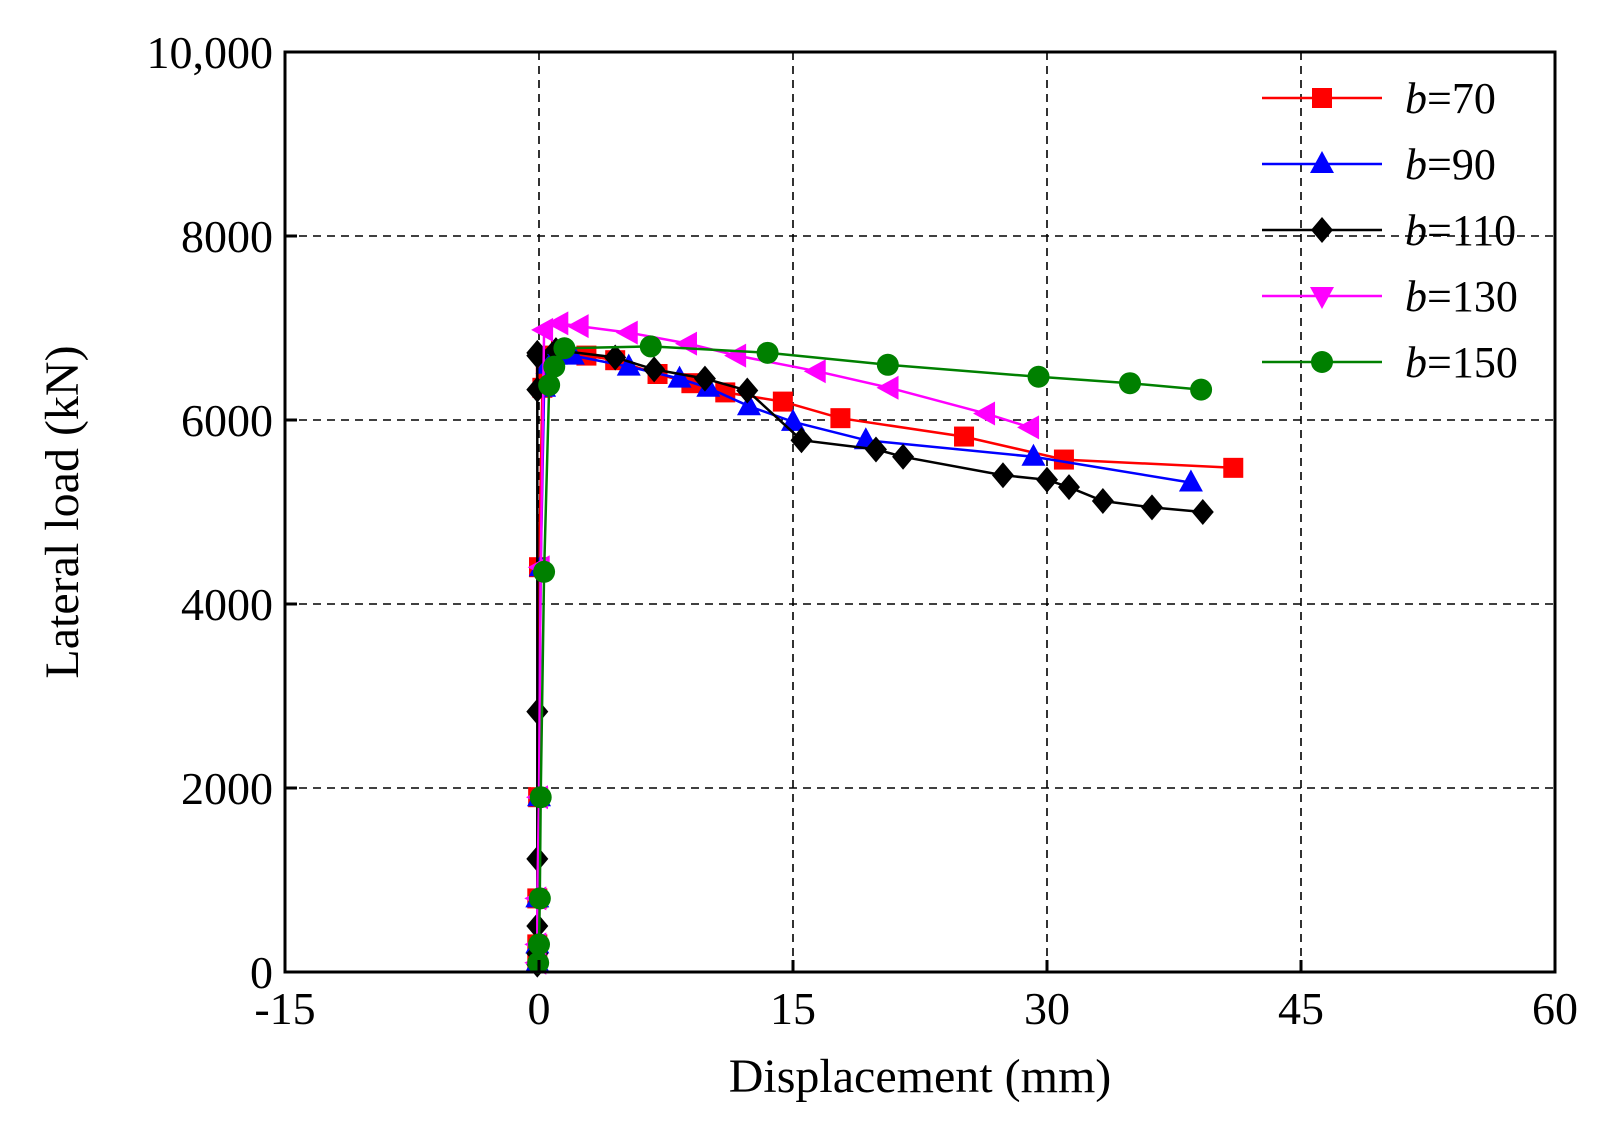 This screenshot has width=1607, height=1135. What do you see at coordinates (1390, 296) in the screenshot?
I see `legend-item: b=130` at bounding box center [1390, 296].